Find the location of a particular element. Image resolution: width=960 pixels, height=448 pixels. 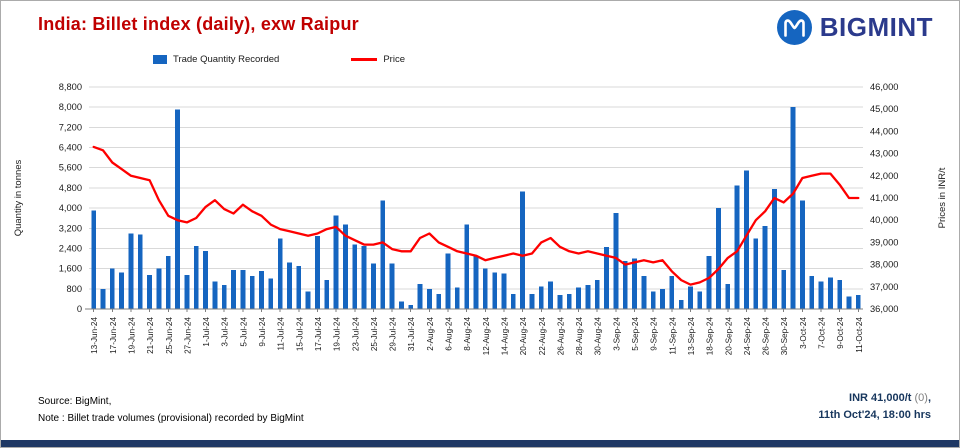

left-tick-label: 6,400 is located at coordinates (70, 148).